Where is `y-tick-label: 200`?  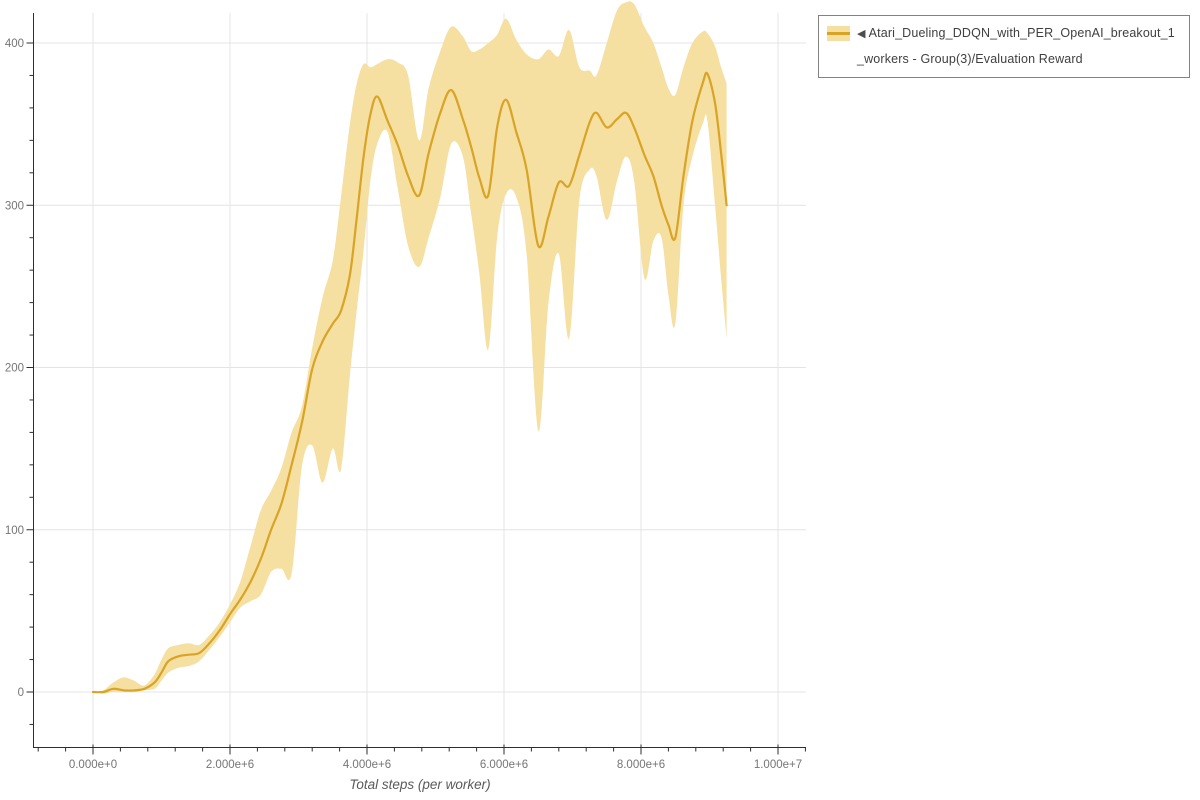
y-tick-label: 200 is located at coordinates (14, 369).